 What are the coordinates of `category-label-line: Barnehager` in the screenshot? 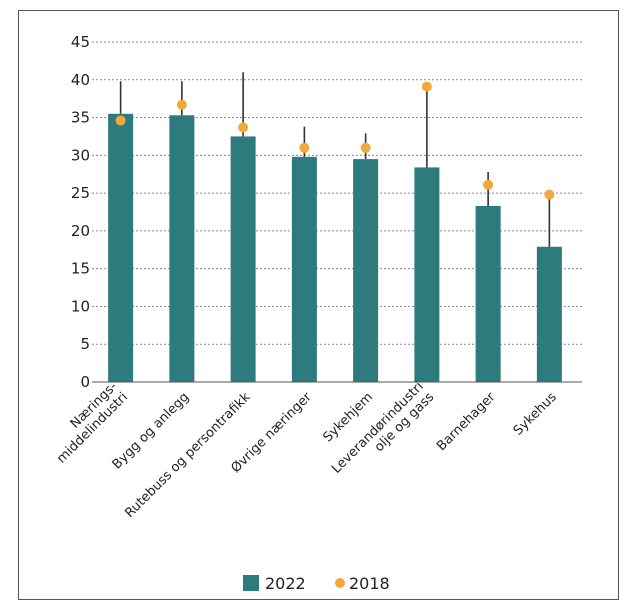 It's located at (466, 421).